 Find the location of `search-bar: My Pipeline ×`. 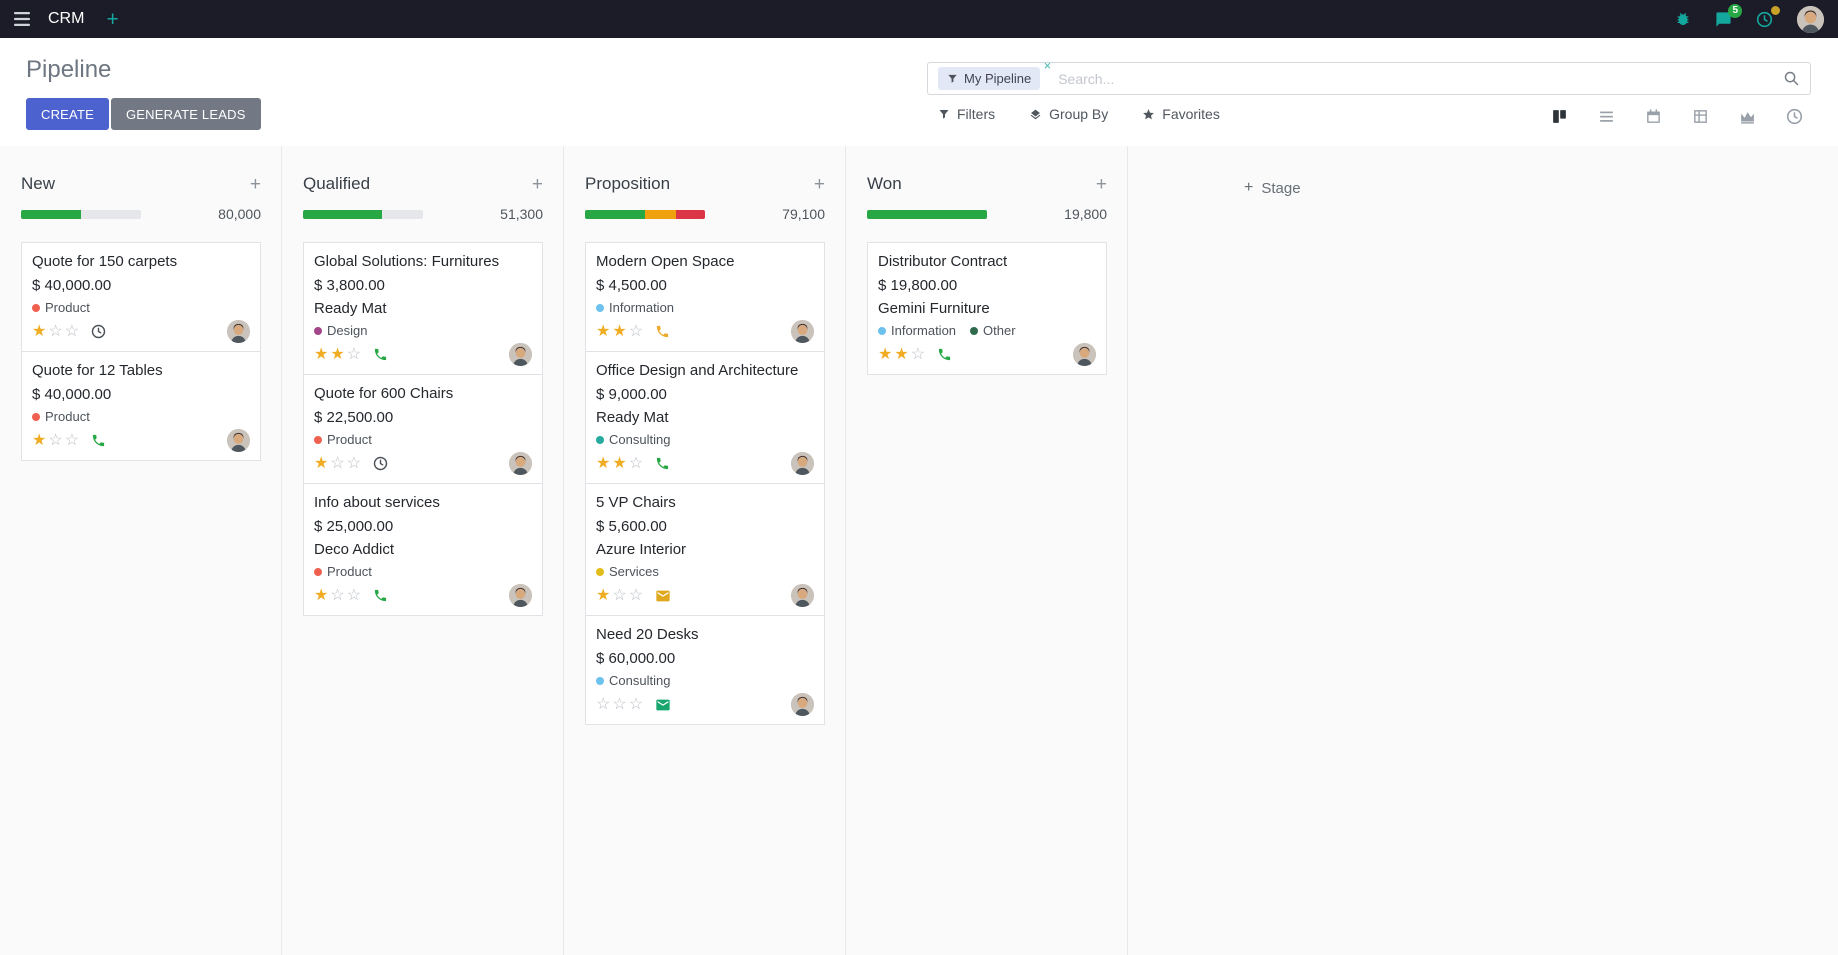

search-bar: My Pipeline × is located at coordinates (1369, 76).